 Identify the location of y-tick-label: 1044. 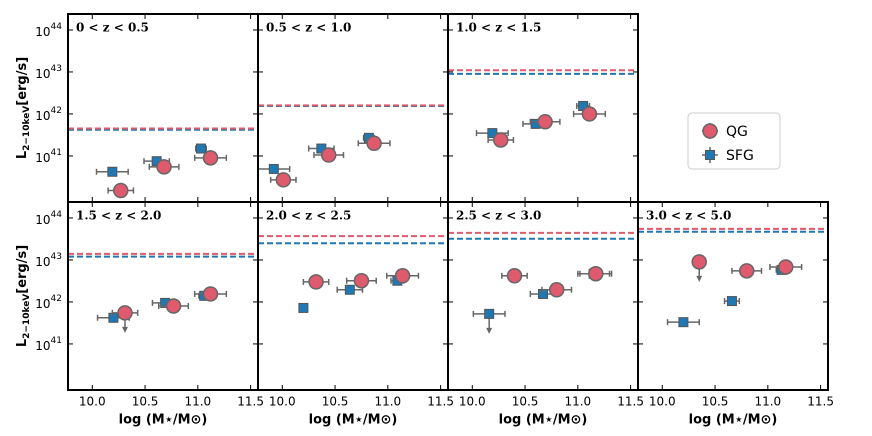
(48, 29).